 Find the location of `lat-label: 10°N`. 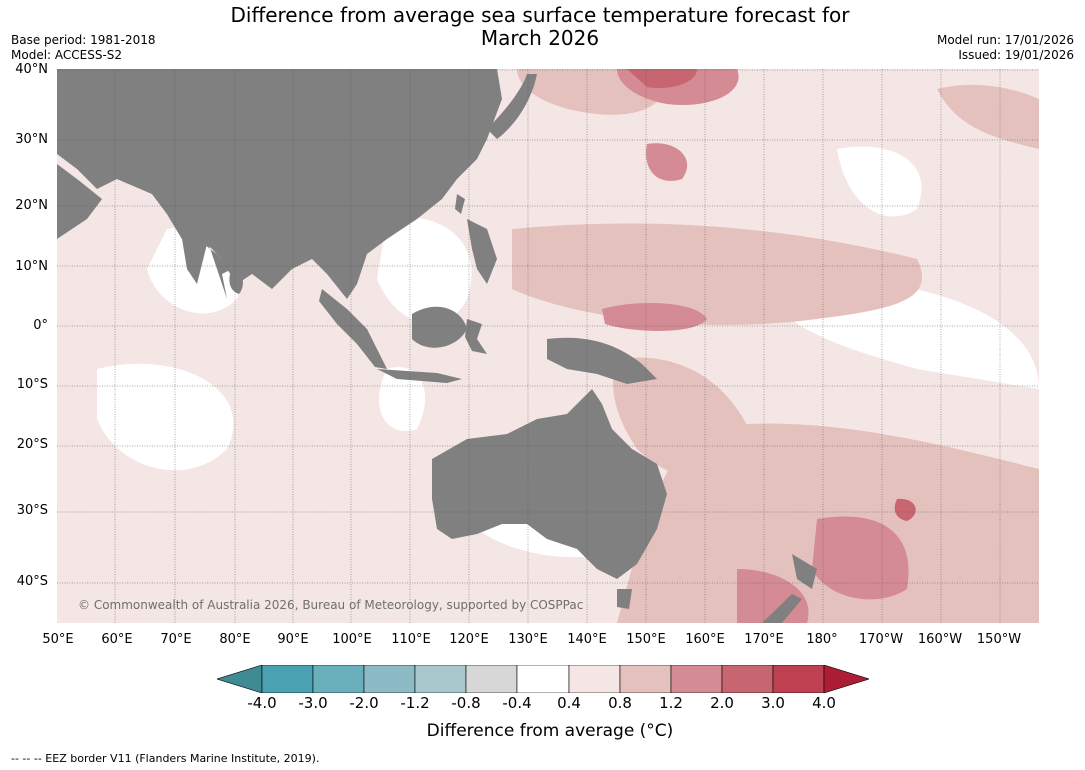

lat-label: 10°N is located at coordinates (31, 266).